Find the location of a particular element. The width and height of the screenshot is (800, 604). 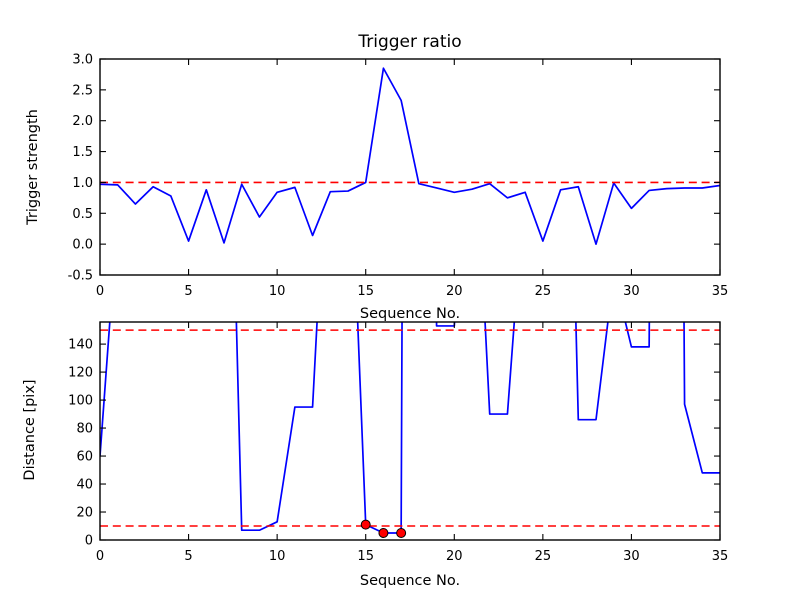

y-tick-label: -0.5 is located at coordinates (80, 276).